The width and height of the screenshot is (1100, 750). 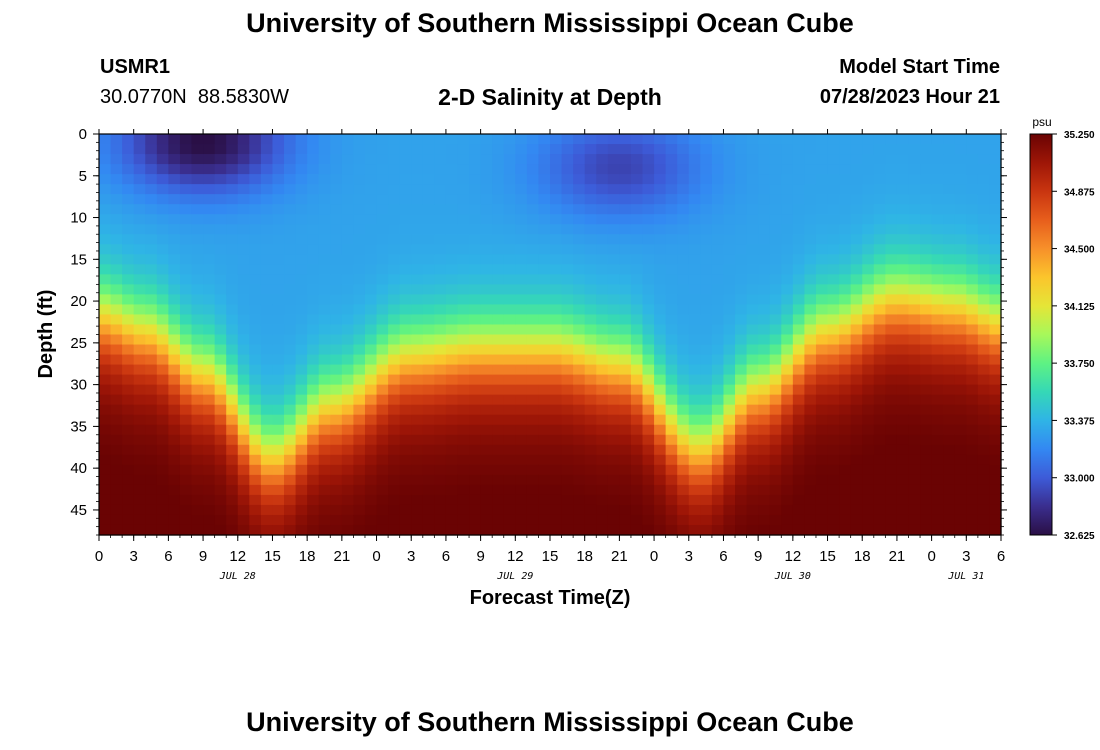 I want to click on x-tick-label: 15, so click(x=272, y=556).